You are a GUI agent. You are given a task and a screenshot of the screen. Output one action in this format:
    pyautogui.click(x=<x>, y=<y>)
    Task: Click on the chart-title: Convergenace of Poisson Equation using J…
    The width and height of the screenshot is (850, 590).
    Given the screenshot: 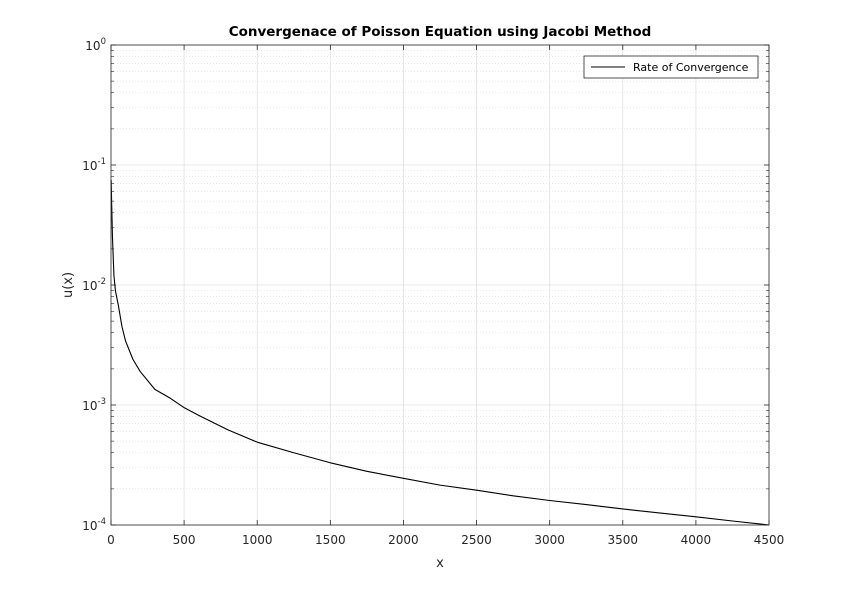 What is the action you would take?
    pyautogui.click(x=440, y=32)
    